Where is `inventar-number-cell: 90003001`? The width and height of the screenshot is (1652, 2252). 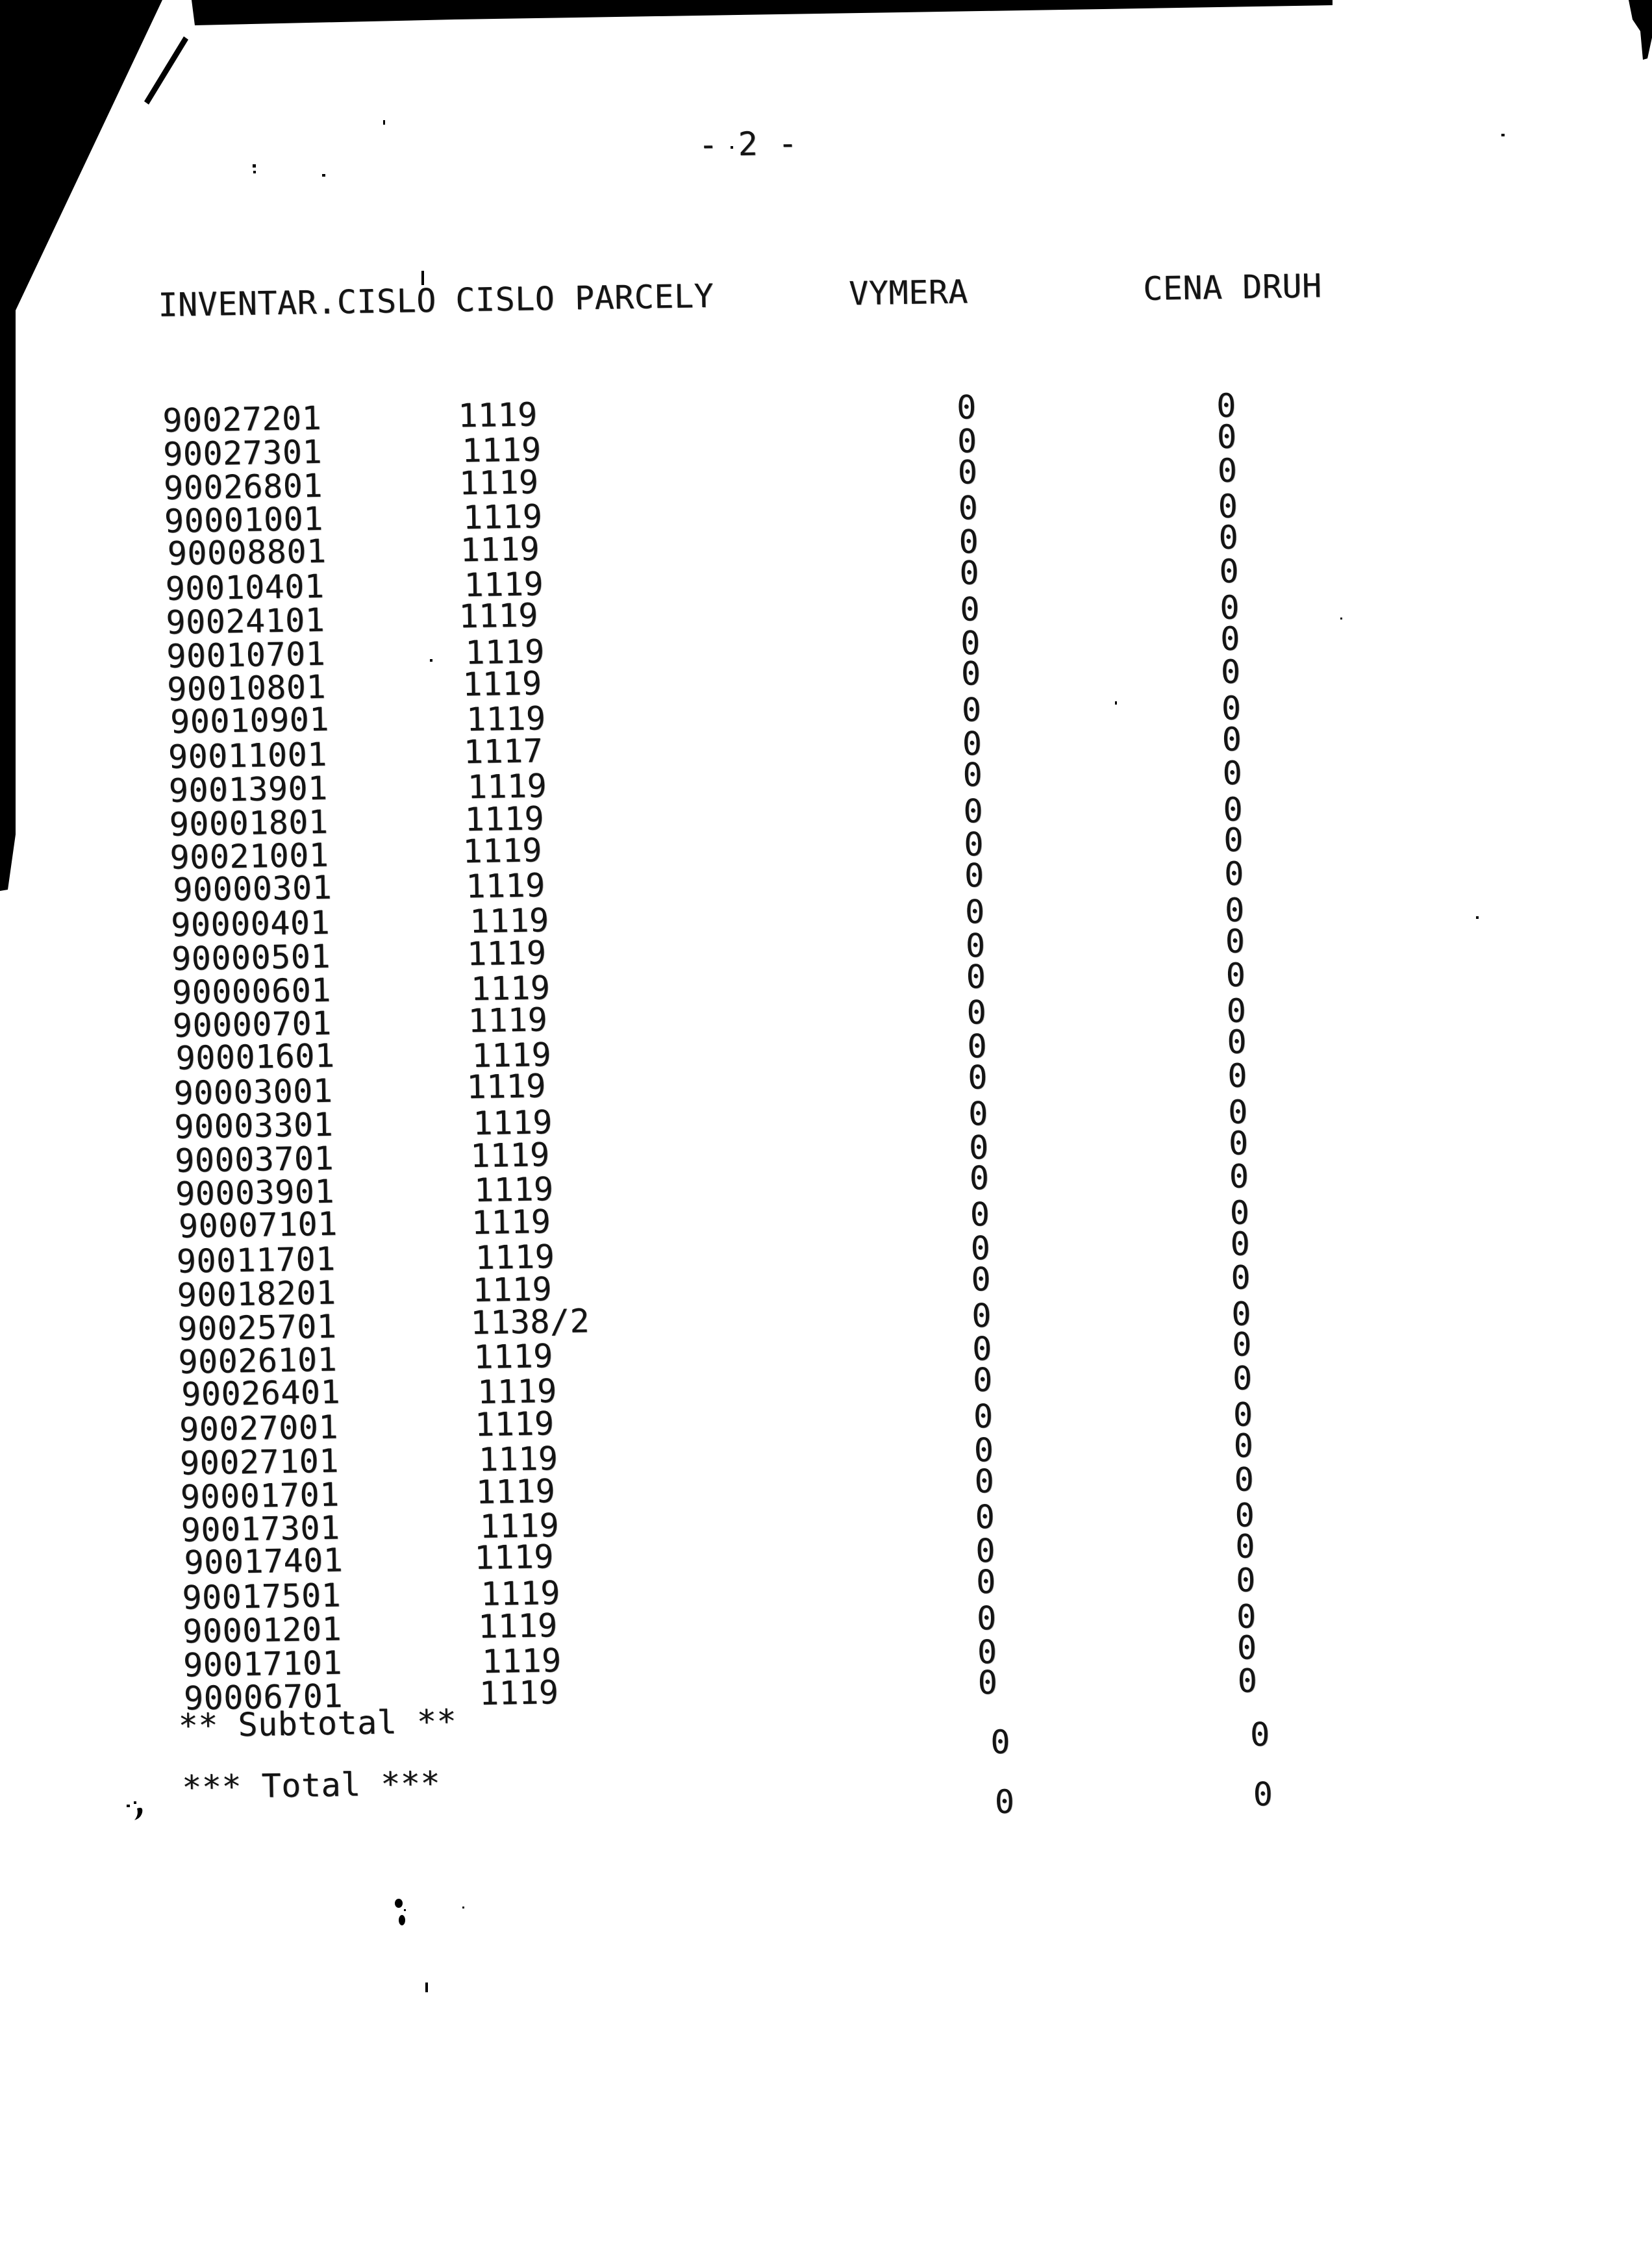 inventar-number-cell: 90003001 is located at coordinates (253, 1092).